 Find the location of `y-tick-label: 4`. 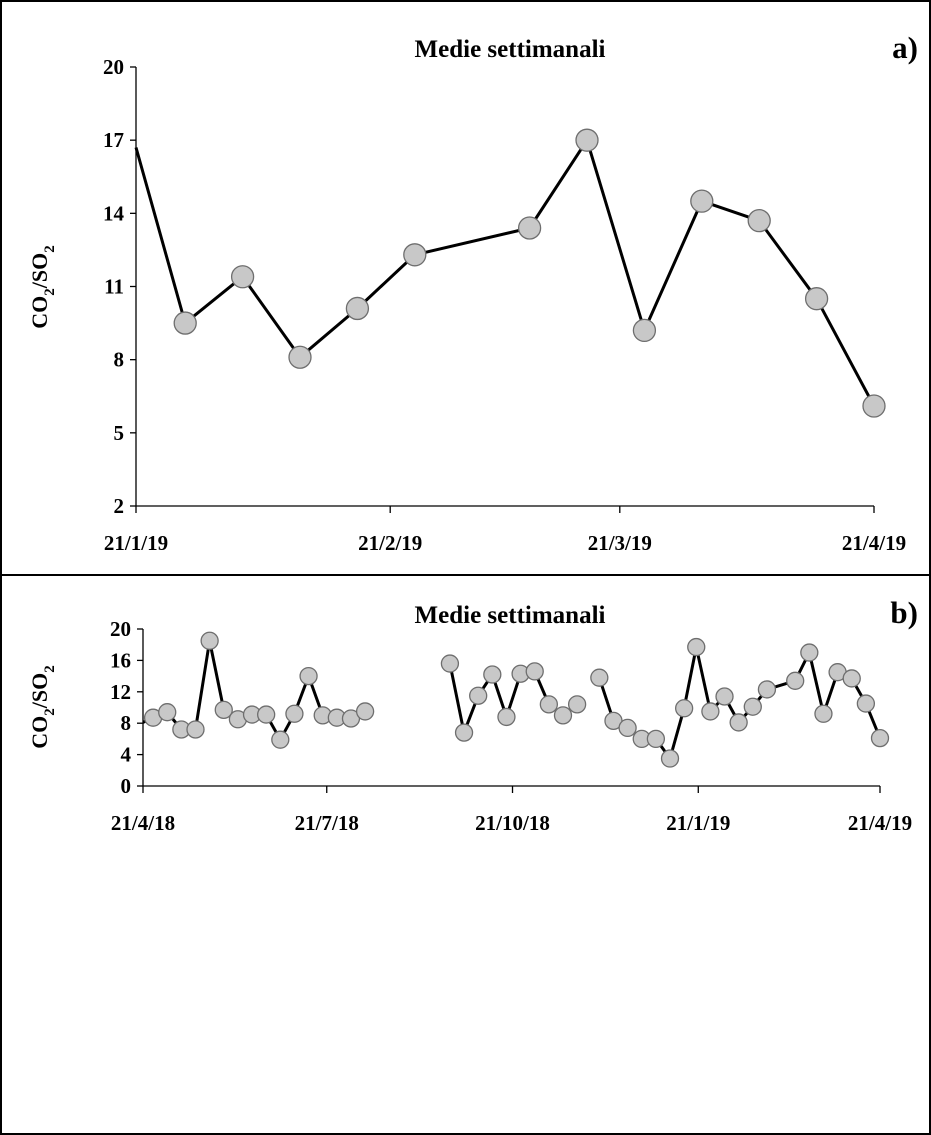

y-tick-label: 4 is located at coordinates (126, 755).